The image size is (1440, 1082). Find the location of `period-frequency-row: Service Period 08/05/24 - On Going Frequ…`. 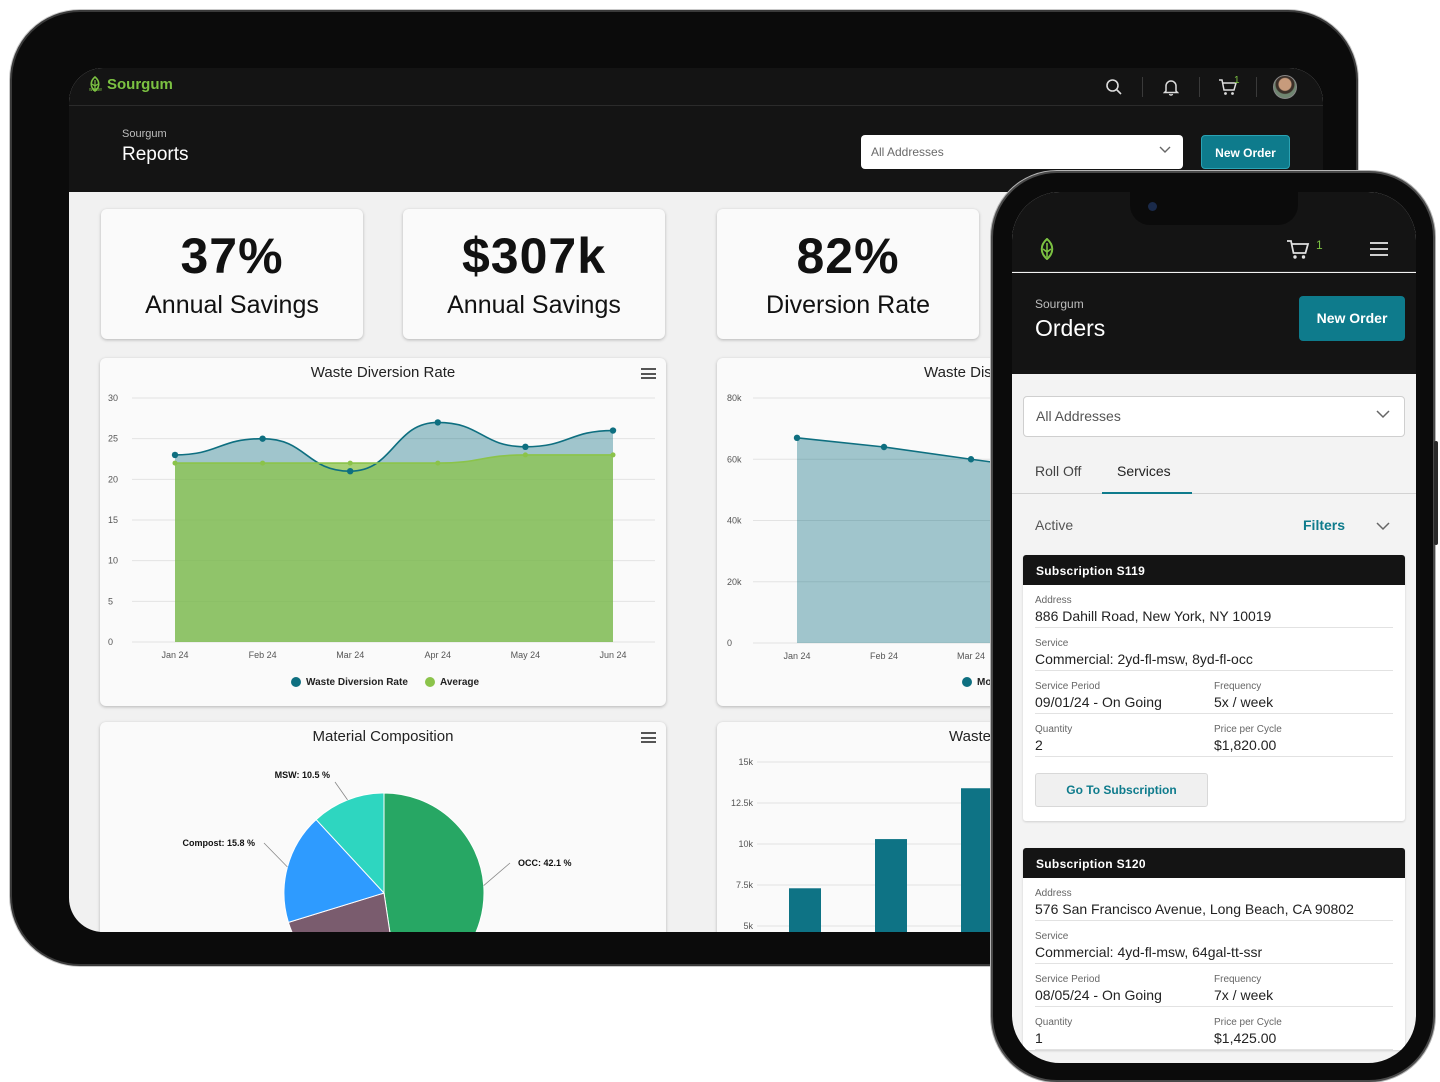

period-frequency-row: Service Period 08/05/24 - On Going Frequ… is located at coordinates (1214, 985).